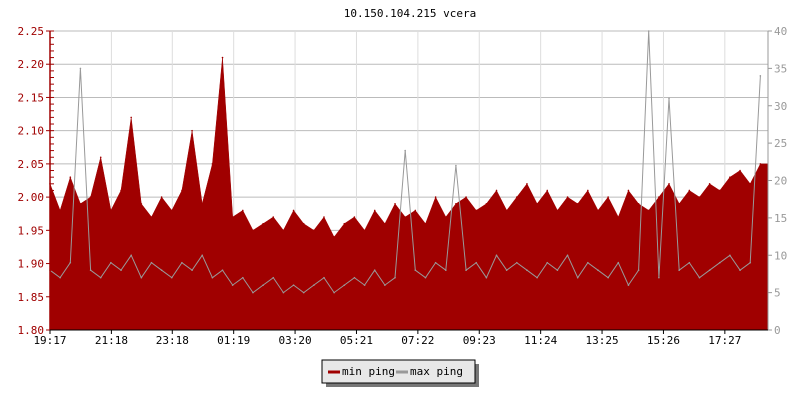 This screenshot has width=800, height=404. I want to click on y-right-tick-label: 0, so click(777, 330).